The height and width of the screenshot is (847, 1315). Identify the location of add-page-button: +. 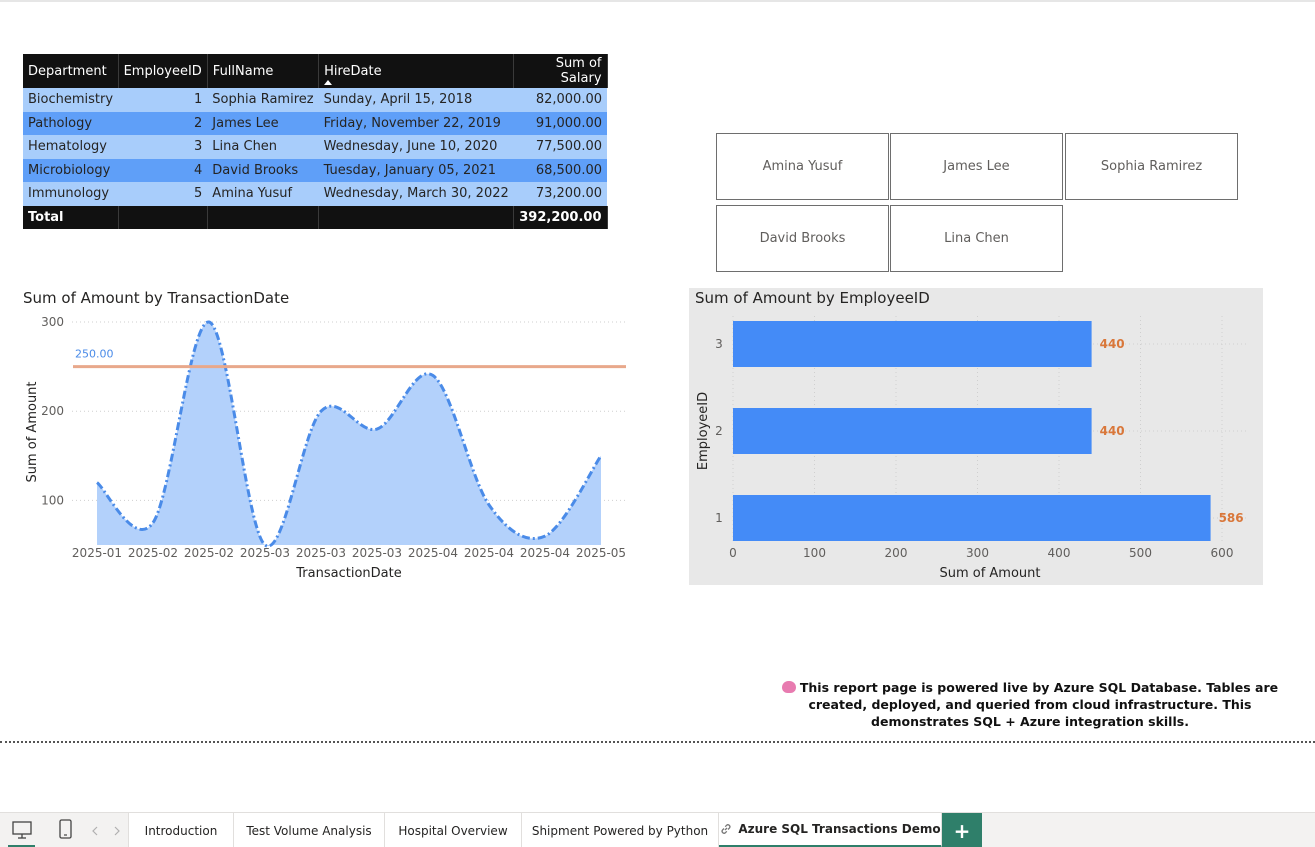
(962, 830).